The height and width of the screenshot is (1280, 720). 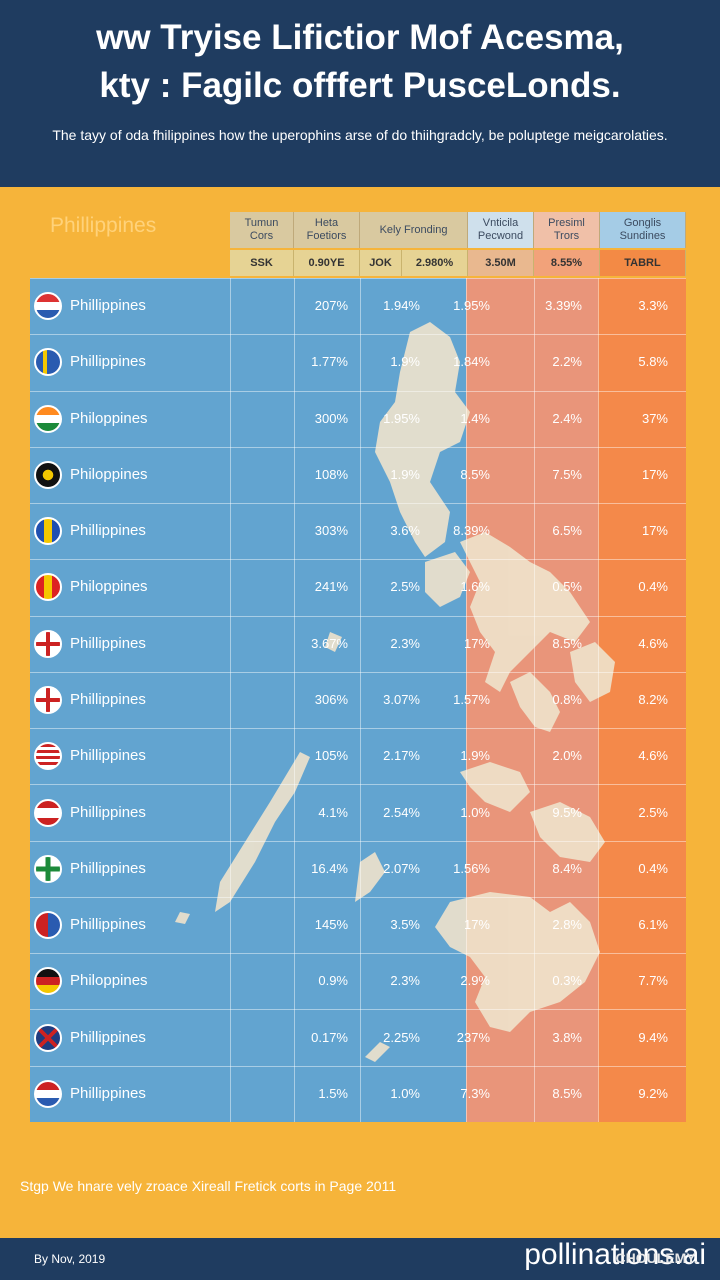 What do you see at coordinates (48, 306) in the screenshot?
I see `red-white-blue-flag-icon` at bounding box center [48, 306].